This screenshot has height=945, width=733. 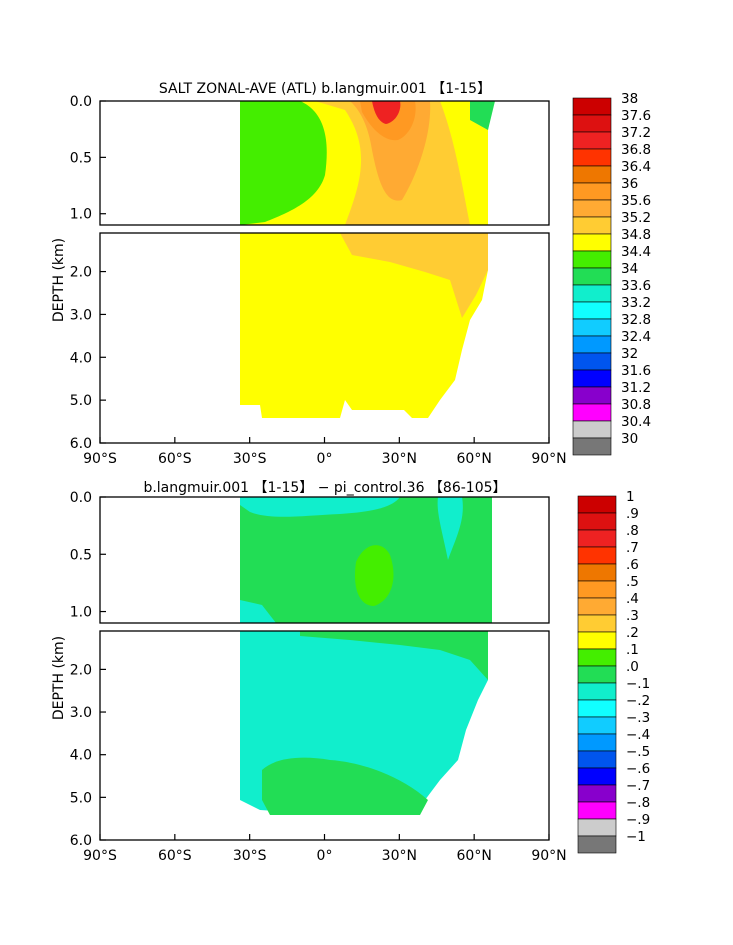 What do you see at coordinates (636, 133) in the screenshot?
I see `colorbar-label: 37.2` at bounding box center [636, 133].